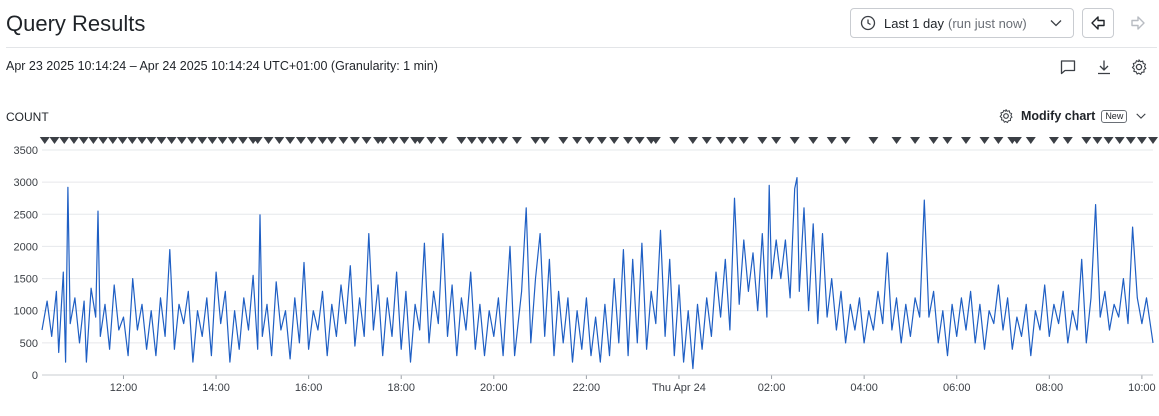  I want to click on comment-button, so click(1068, 67).